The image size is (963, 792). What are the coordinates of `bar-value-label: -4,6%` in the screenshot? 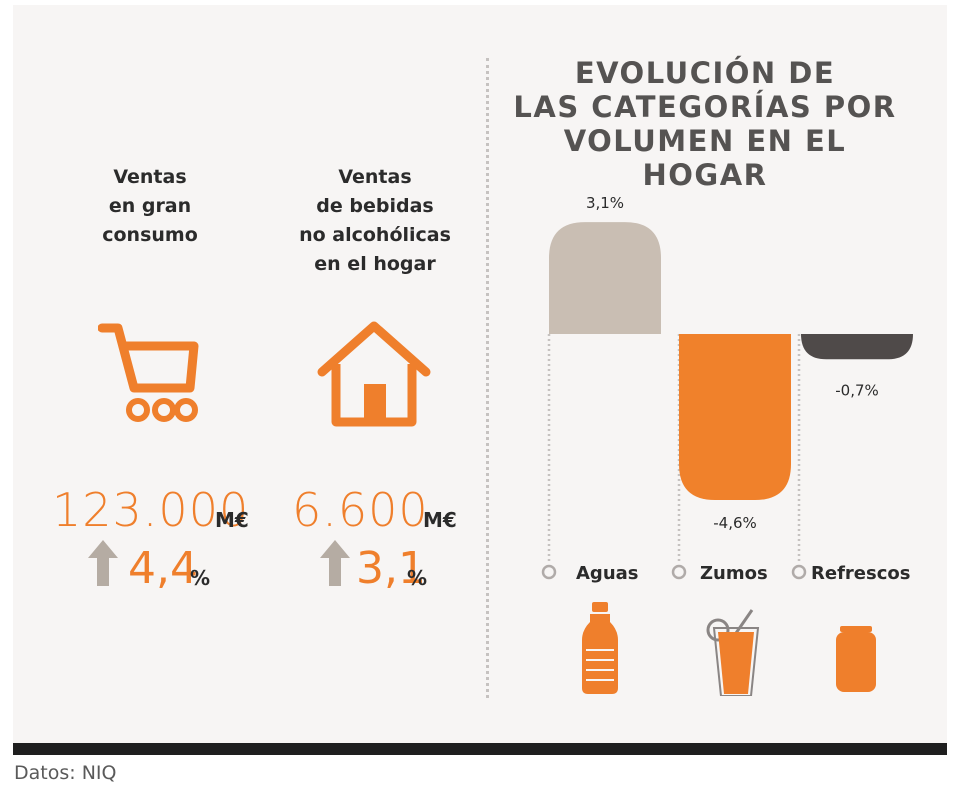 It's located at (735, 523).